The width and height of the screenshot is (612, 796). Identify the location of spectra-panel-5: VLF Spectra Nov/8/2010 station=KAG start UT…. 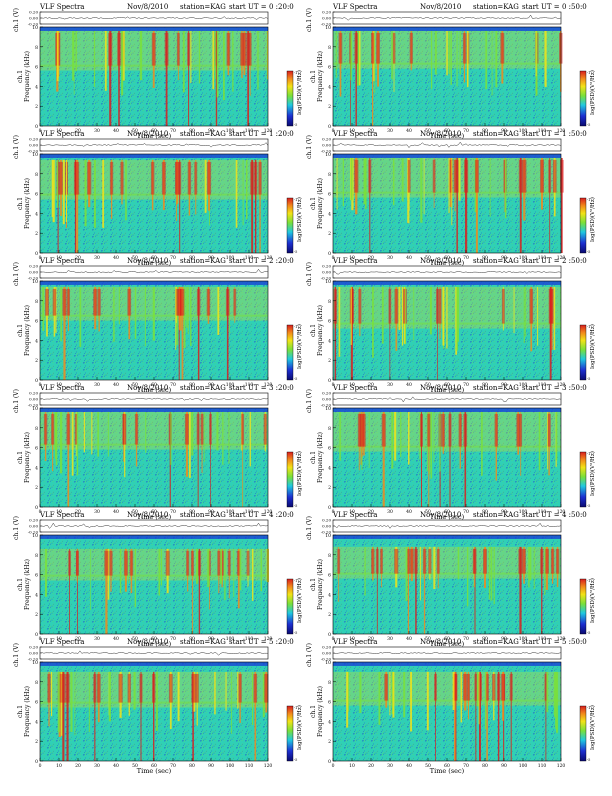
(158, 325).